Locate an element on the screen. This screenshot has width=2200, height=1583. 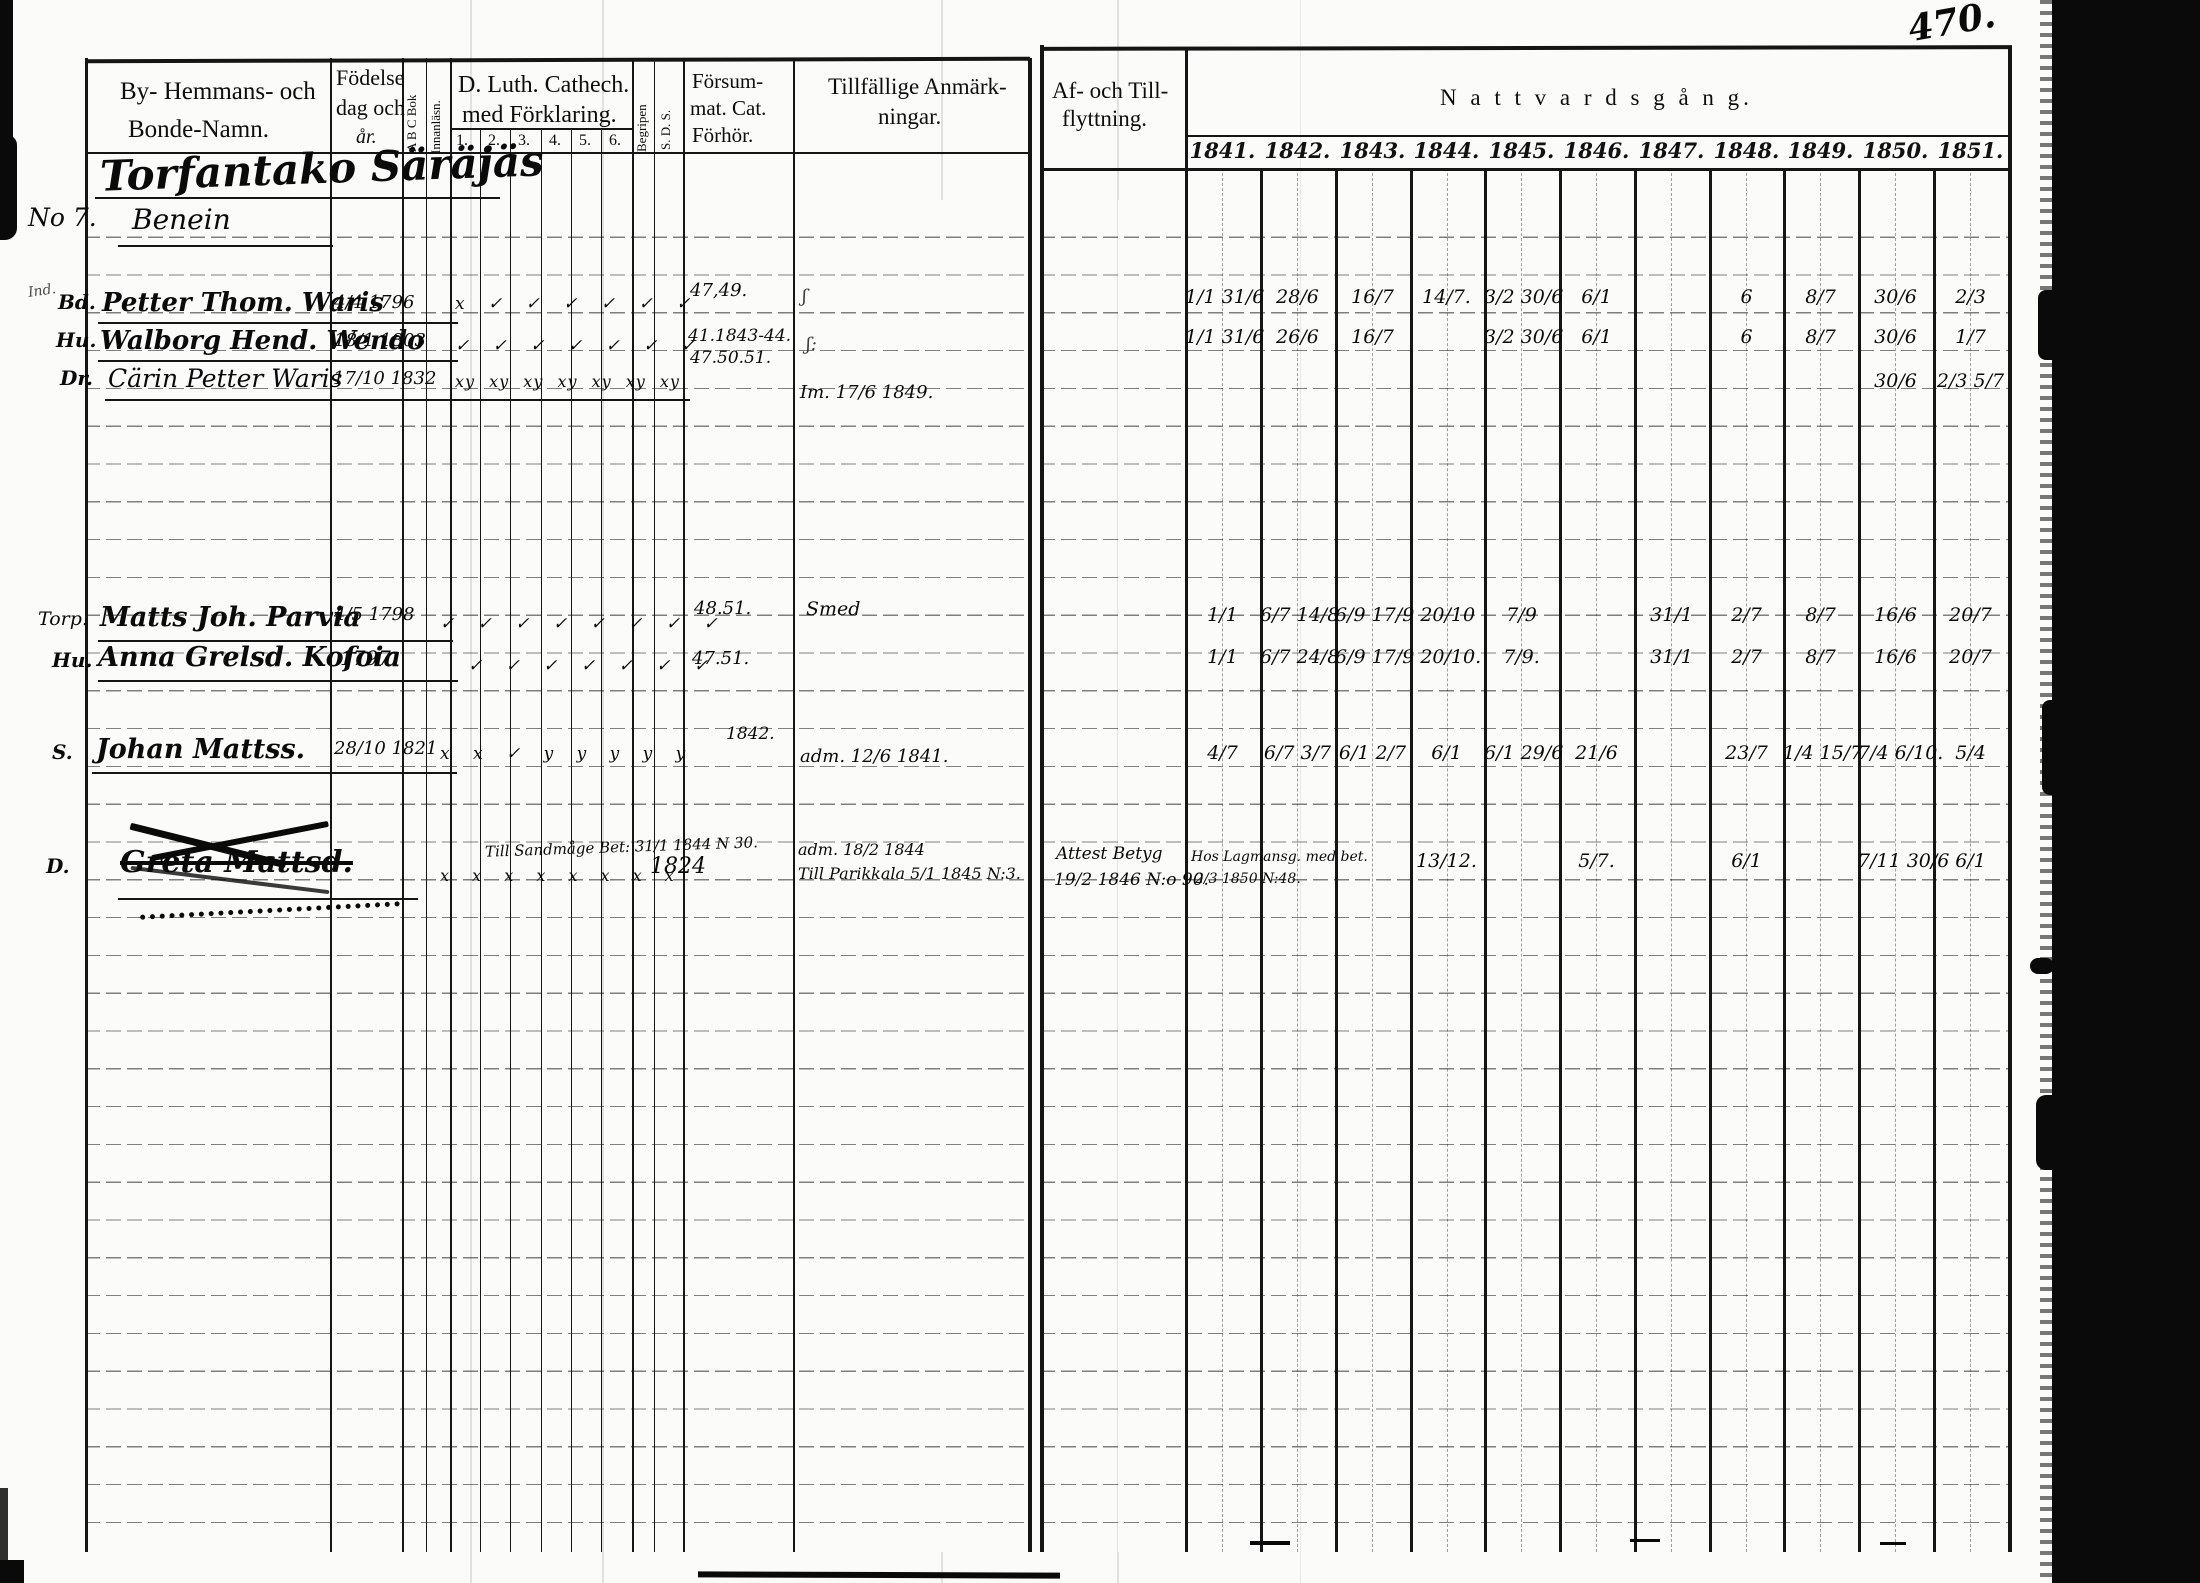
anmarkning-entry: ʃ is located at coordinates (804, 296).